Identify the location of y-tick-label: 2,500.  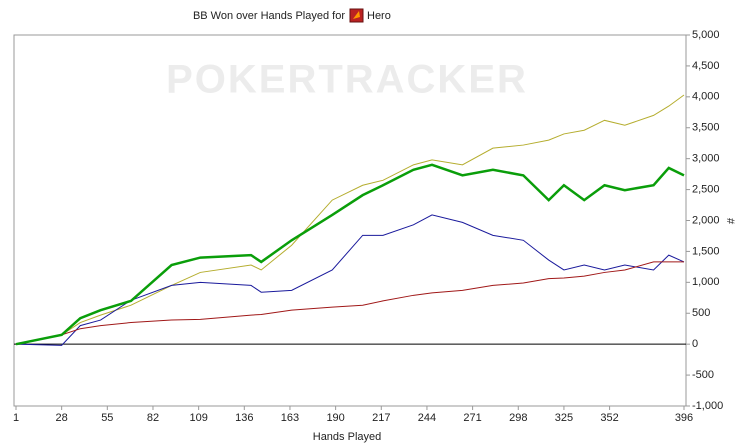
(706, 189).